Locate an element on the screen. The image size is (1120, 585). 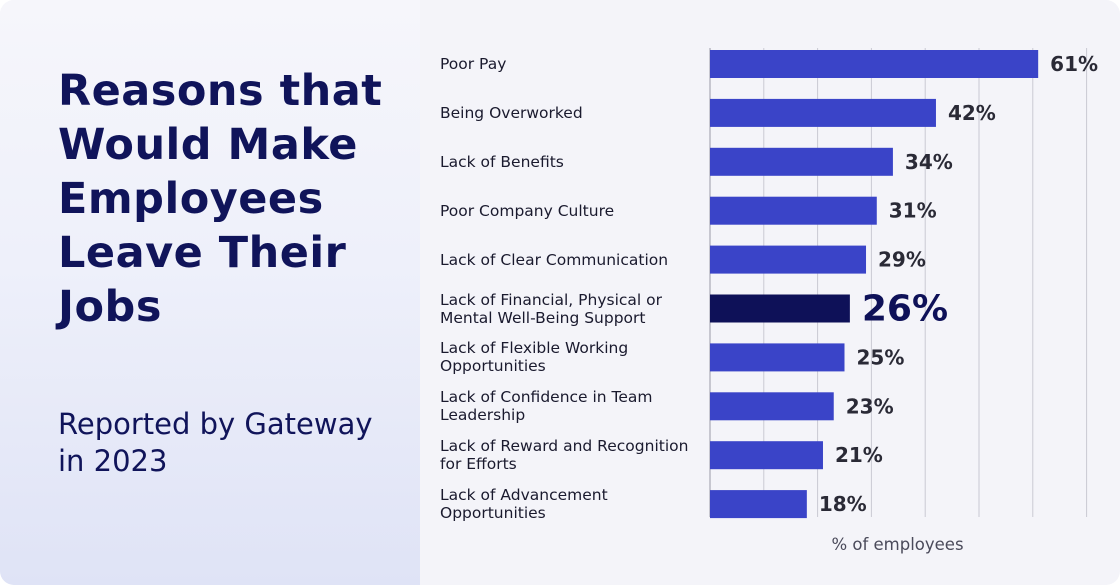
category-label: Being Overworked is located at coordinates (511, 112).